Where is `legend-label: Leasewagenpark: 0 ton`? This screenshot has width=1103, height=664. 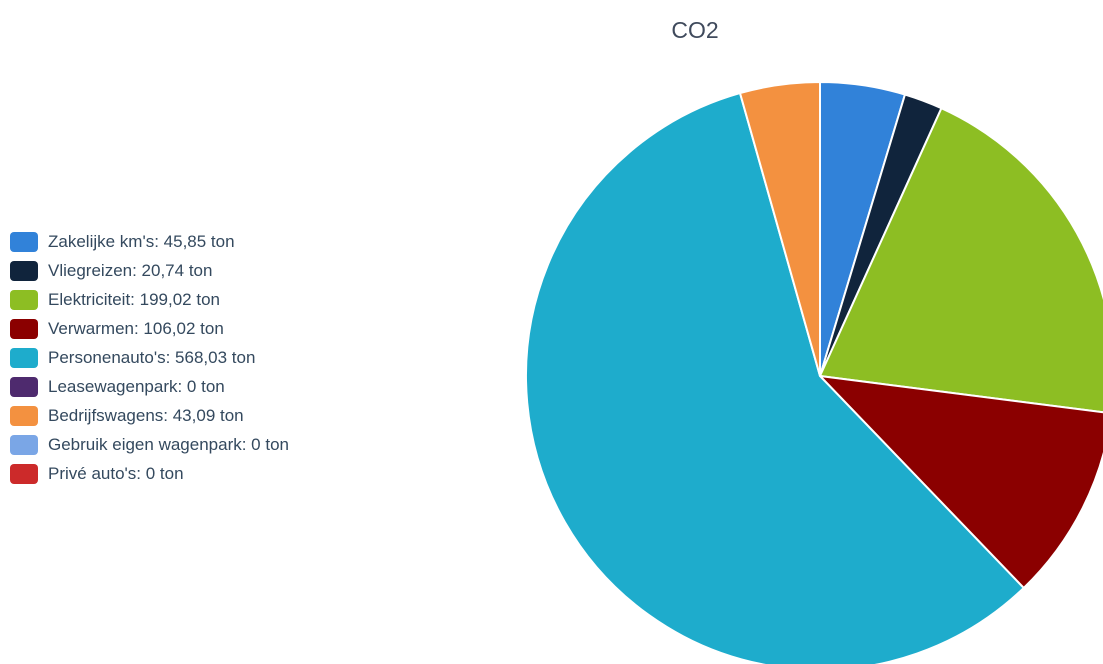
legend-label: Leasewagenpark: 0 ton is located at coordinates (136, 386).